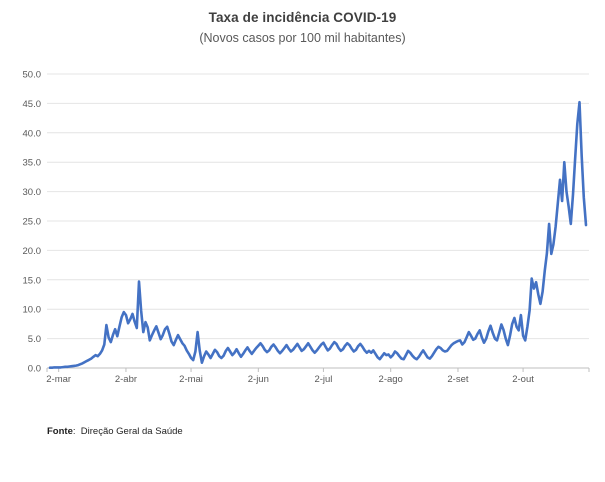 The image size is (605, 482). I want to click on x-axis, so click(318, 369).